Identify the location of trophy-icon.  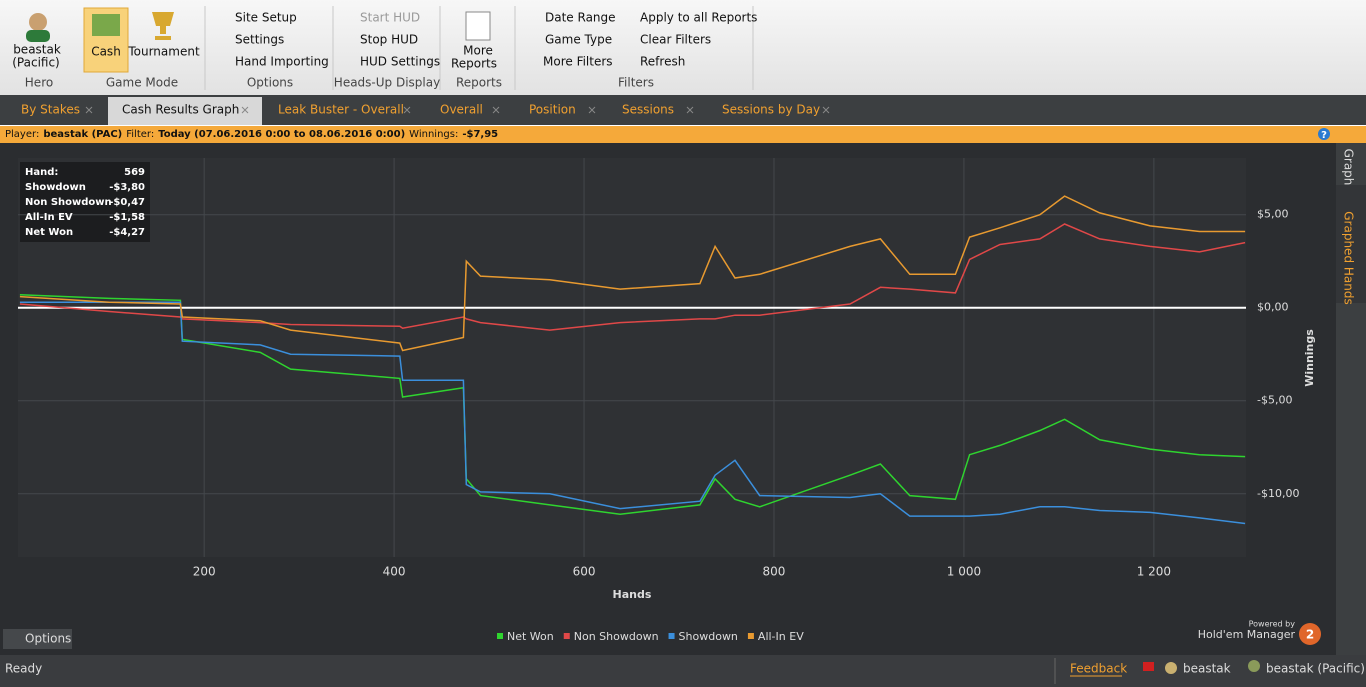
(163, 26).